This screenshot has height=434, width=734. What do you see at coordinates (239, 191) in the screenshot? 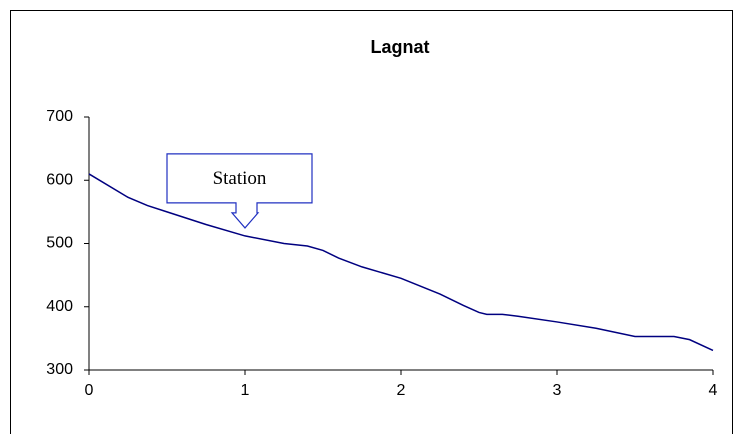
I see `callout` at bounding box center [239, 191].